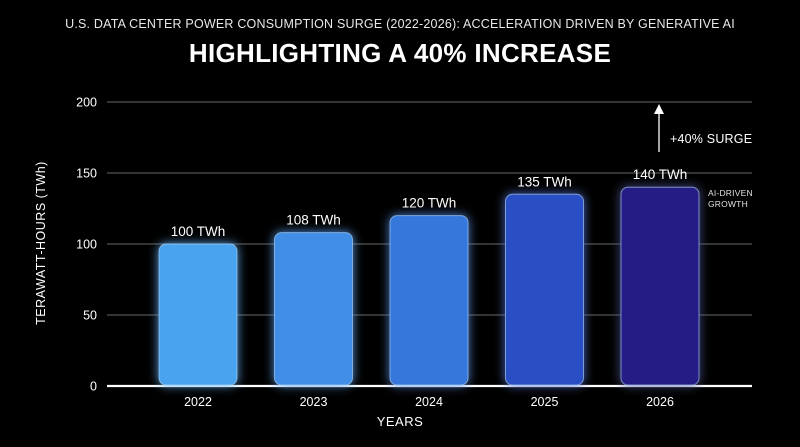 Image resolution: width=800 pixels, height=447 pixels. I want to click on y-tick-label: 150, so click(86, 174).